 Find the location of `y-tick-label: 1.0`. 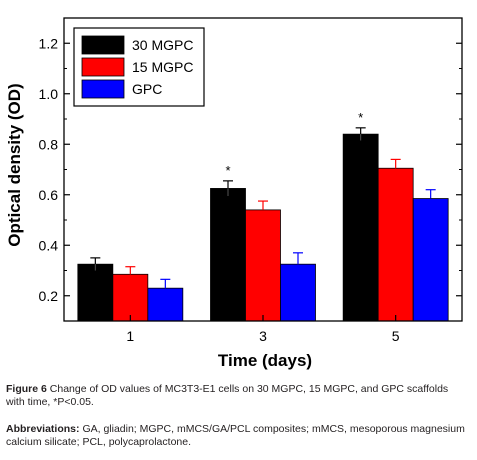

y-tick-label: 1.0 is located at coordinates (49, 94).